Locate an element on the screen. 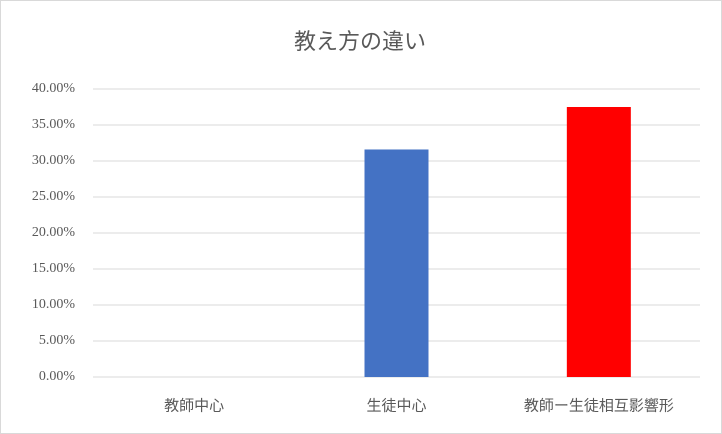 The image size is (722, 434). y-tick-label: 15.00% is located at coordinates (54, 268).